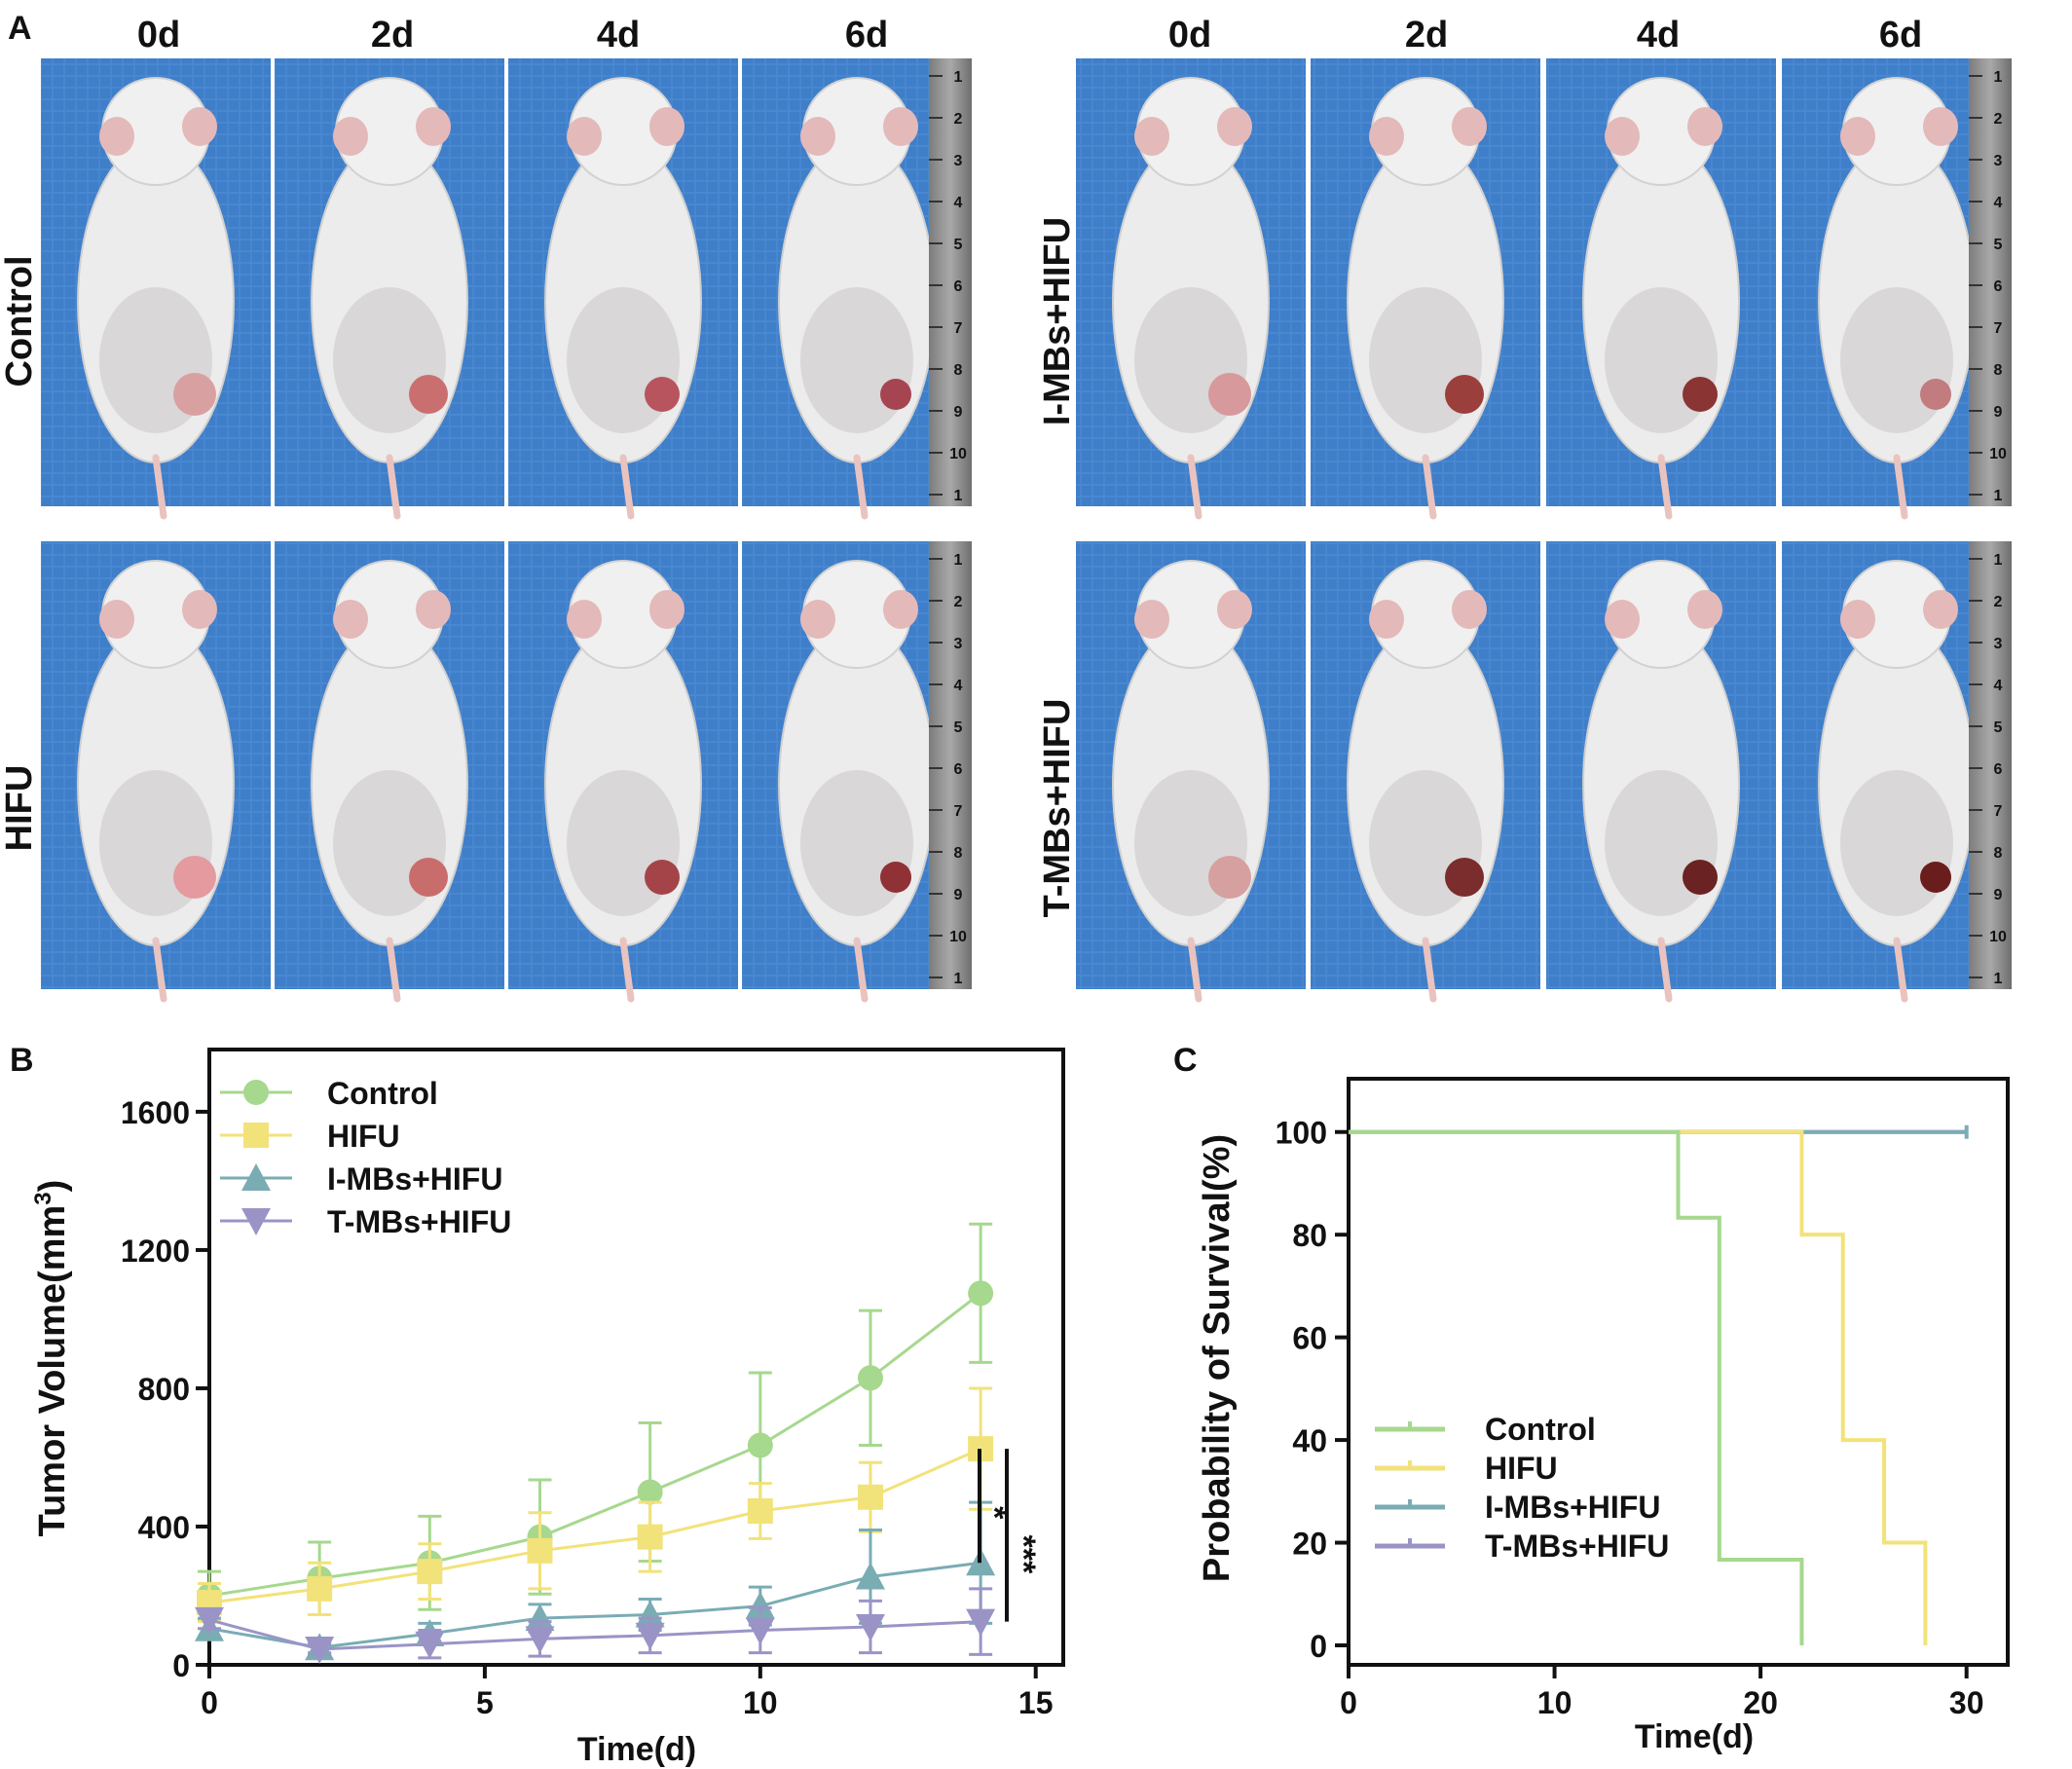 Image resolution: width=2072 pixels, height=1769 pixels. What do you see at coordinates (1638, 1387) in the screenshot?
I see `survival-curve-HIFU` at bounding box center [1638, 1387].